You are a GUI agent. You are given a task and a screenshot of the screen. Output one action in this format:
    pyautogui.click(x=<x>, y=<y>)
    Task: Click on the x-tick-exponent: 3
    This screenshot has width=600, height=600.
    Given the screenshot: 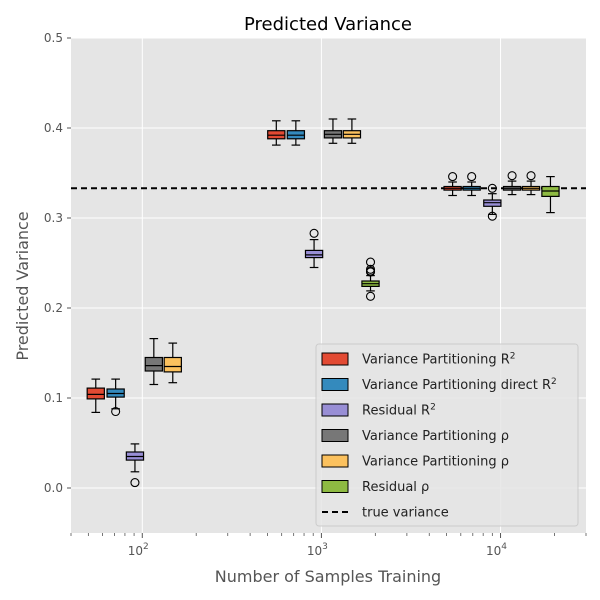 What is the action you would take?
    pyautogui.click(x=325, y=547)
    